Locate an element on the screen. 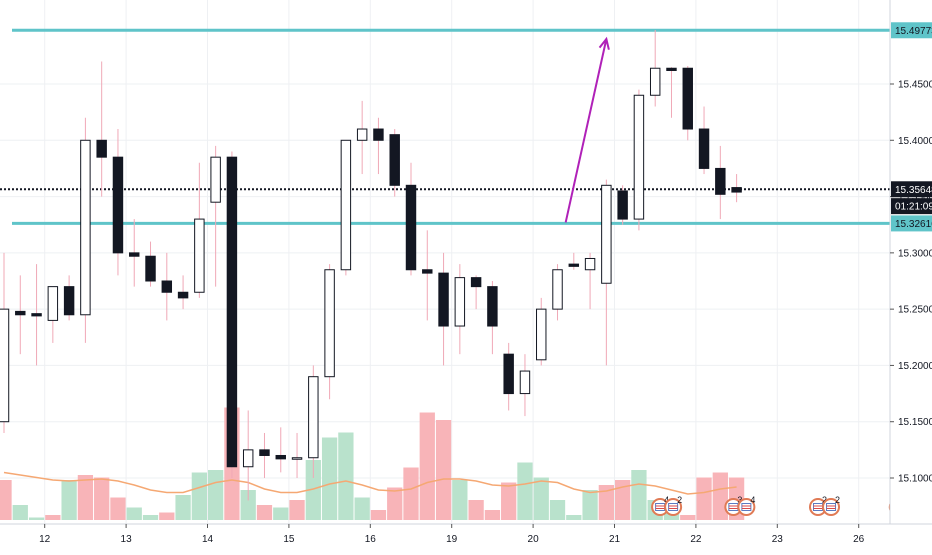 Image resolution: width=932 pixels, height=555 pixels. event-flag-icon: 2 is located at coordinates (673, 505).